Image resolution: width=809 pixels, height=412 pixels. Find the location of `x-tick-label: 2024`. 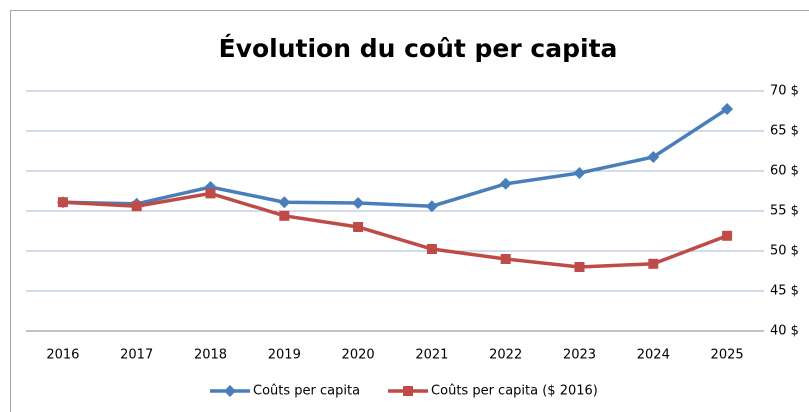

x-tick-label: 2024 is located at coordinates (653, 355).